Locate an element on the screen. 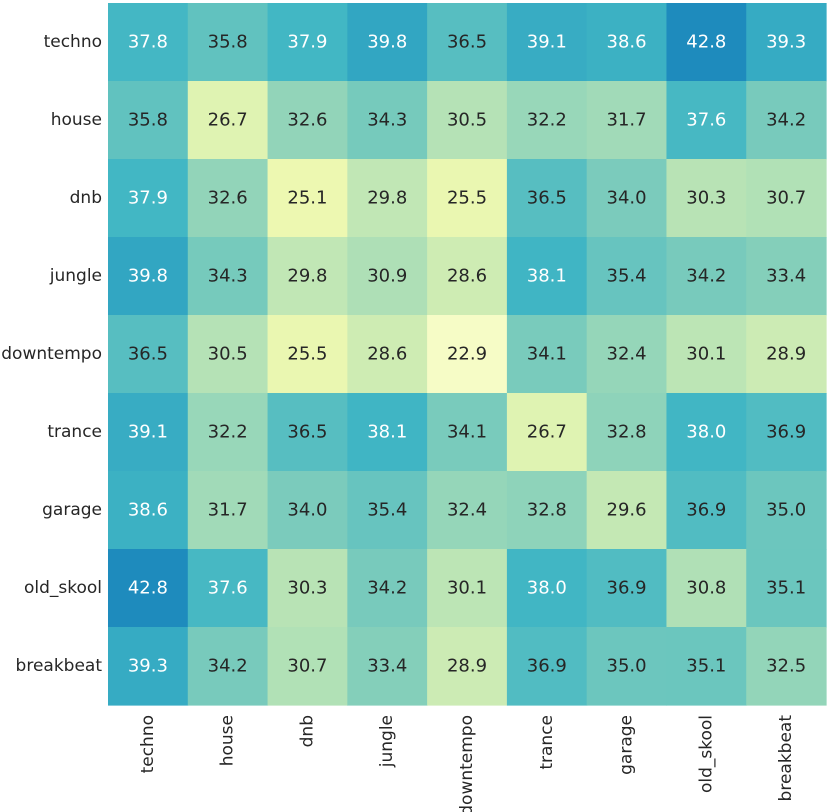 Image resolution: width=830 pixels, height=812 pixels. cell-value-techno-breakbeat: 39.3 is located at coordinates (786, 42).